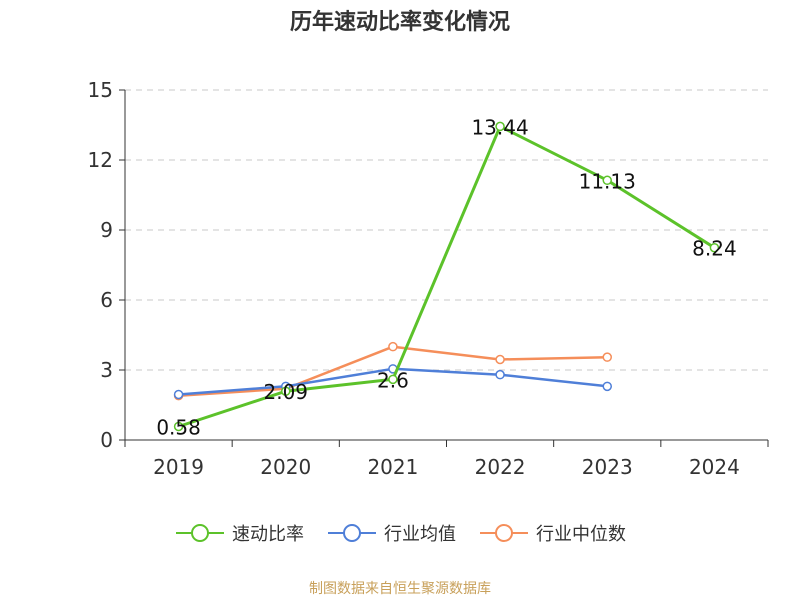 This screenshot has height=600, width=800. What do you see at coordinates (400, 589) in the screenshot?
I see `source-note: 制图数据来自恒生聚源数据库` at bounding box center [400, 589].